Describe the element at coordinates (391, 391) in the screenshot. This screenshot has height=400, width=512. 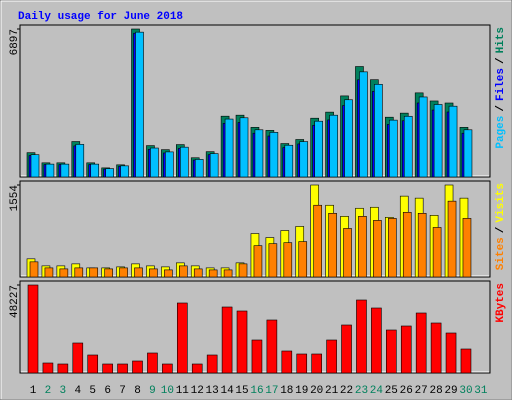
I see `x-tick-label: 25` at that location.